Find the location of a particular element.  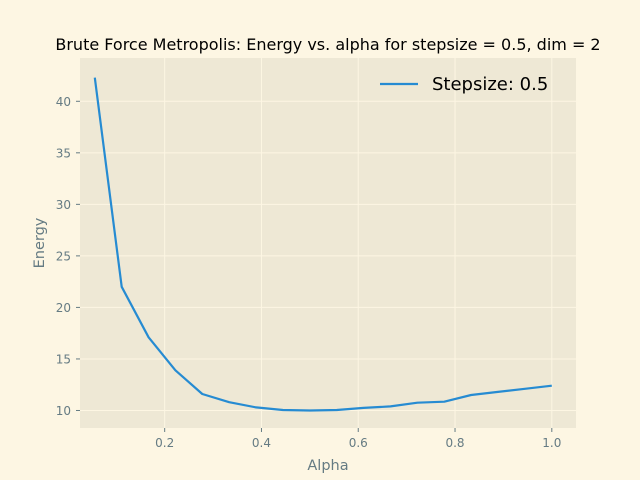

y-tick-label: 35 is located at coordinates (63, 153).